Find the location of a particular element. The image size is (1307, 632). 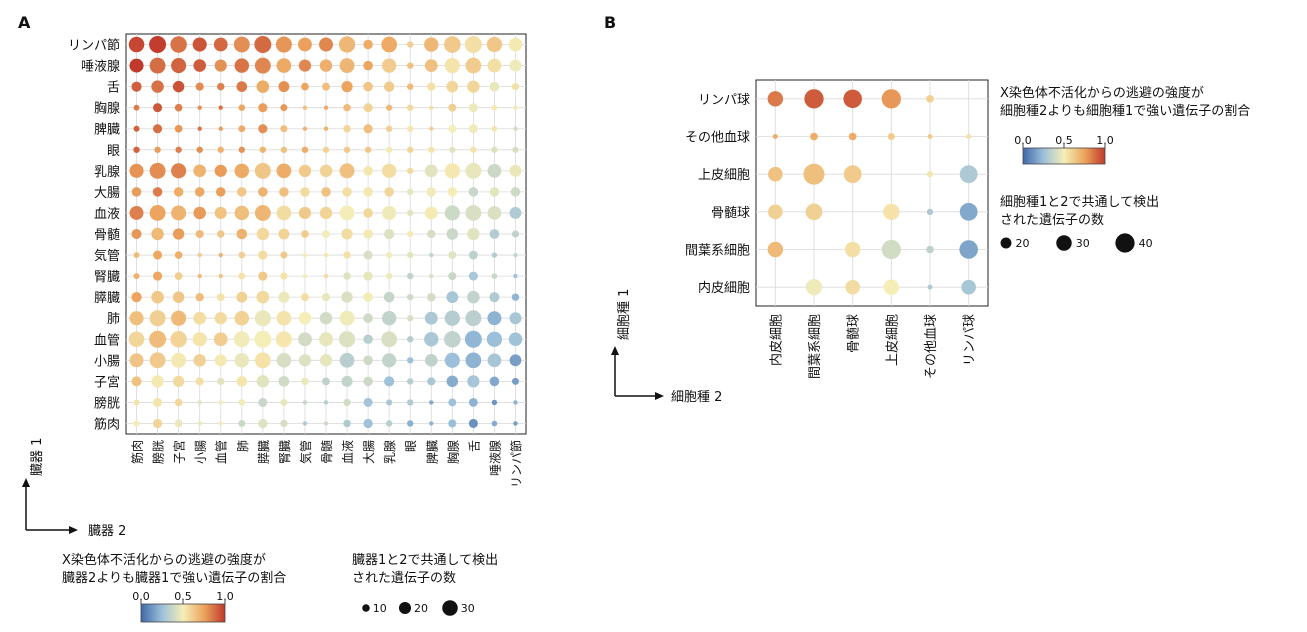

panel-a-size-legend-title-1: 臓器1と2で共通して検出 is located at coordinates (425, 560).